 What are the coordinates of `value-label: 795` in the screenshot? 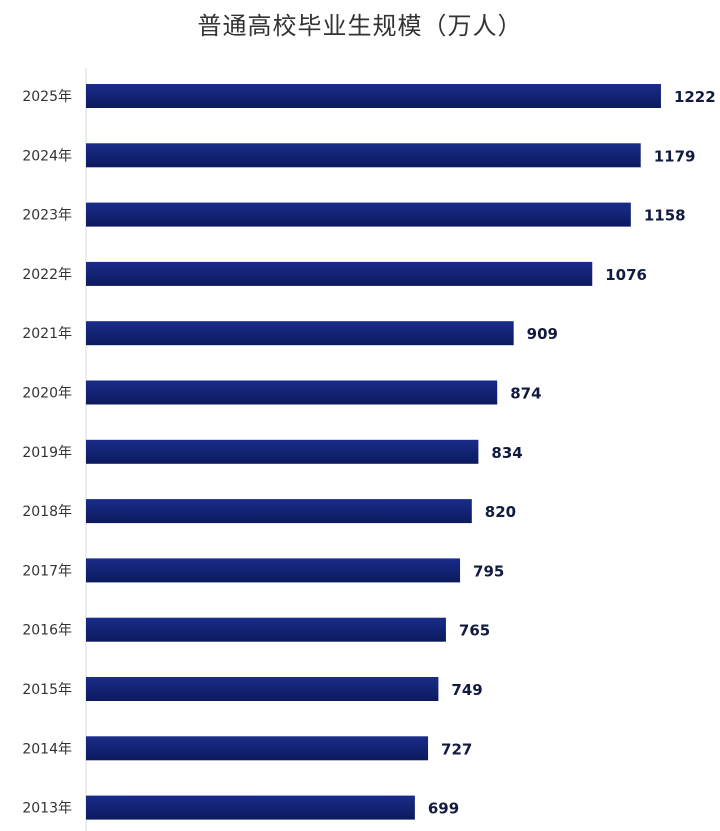 It's located at (488, 571).